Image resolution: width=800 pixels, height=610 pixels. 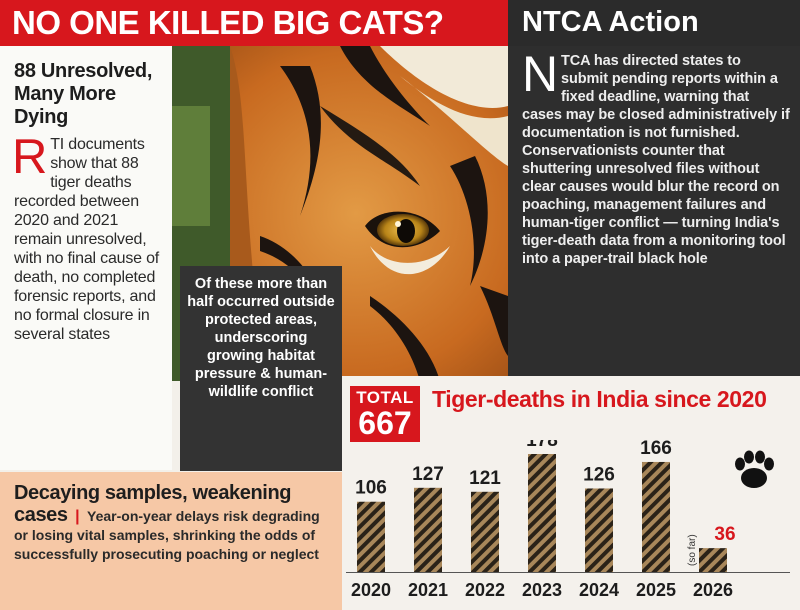 What do you see at coordinates (30, 157) in the screenshot?
I see `left-dropcap: R` at bounding box center [30, 157].